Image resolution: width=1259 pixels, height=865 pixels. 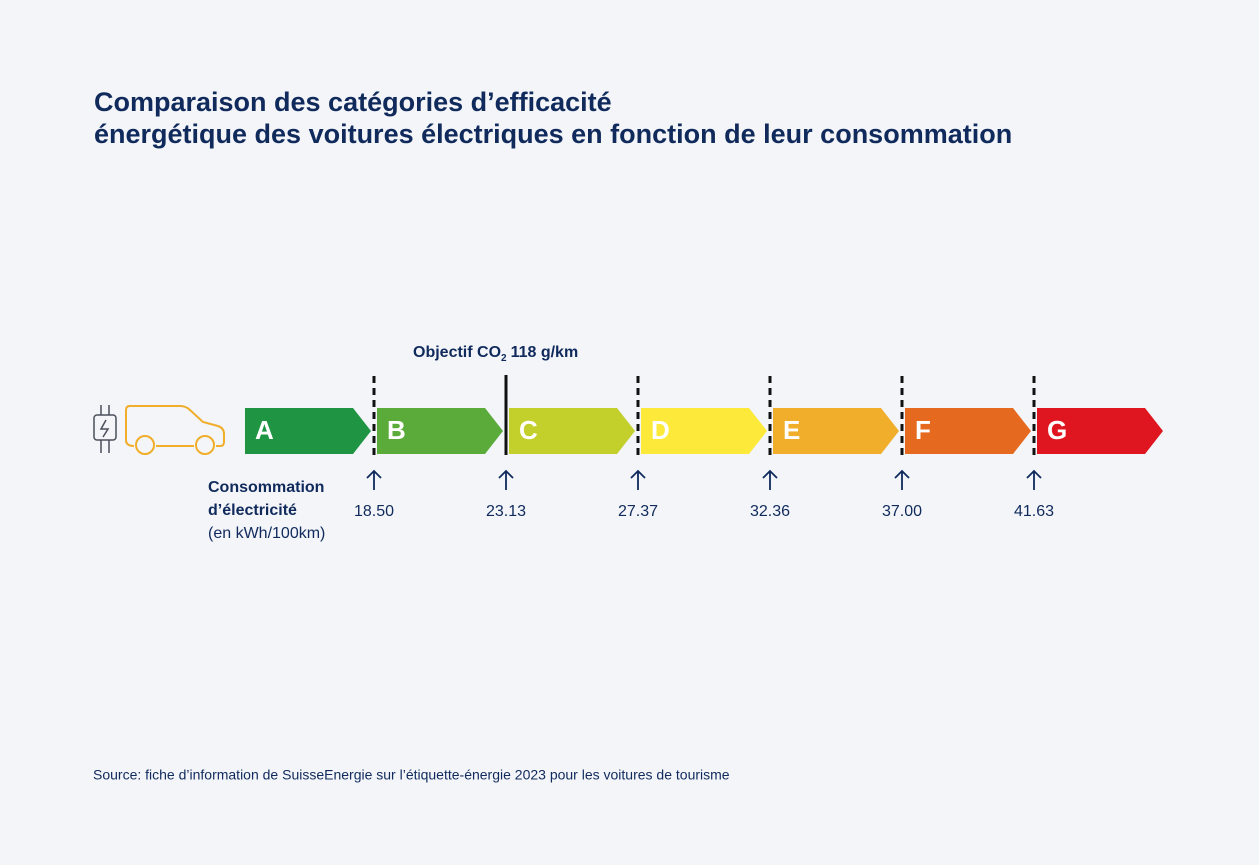 I want to click on class-label: G, so click(x=1057, y=430).